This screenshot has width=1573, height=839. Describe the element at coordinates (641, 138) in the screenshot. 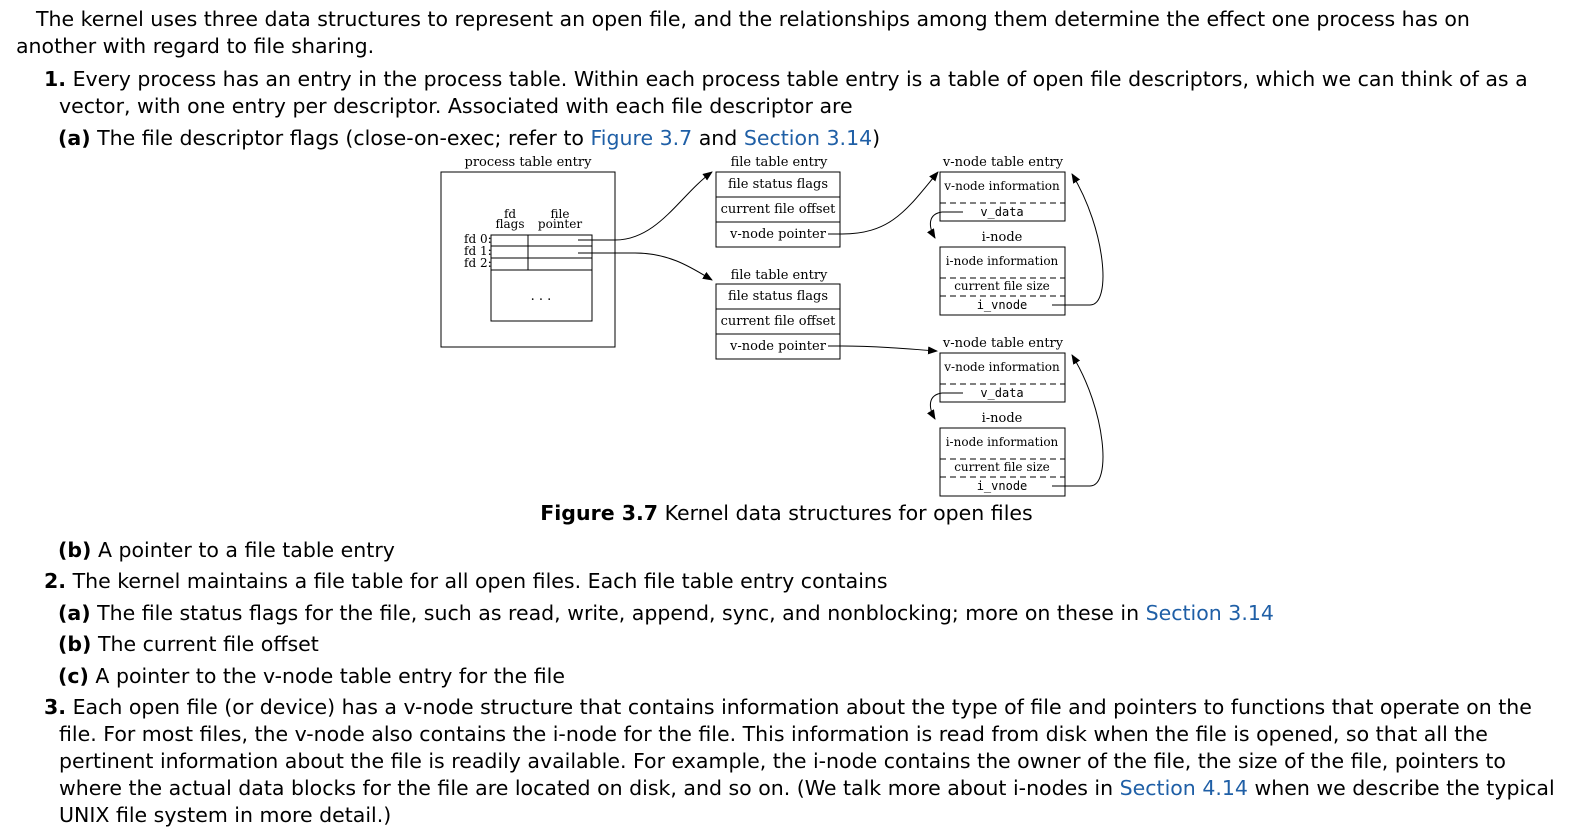

I see `link-figure-3-7: Figure 3.7` at that location.